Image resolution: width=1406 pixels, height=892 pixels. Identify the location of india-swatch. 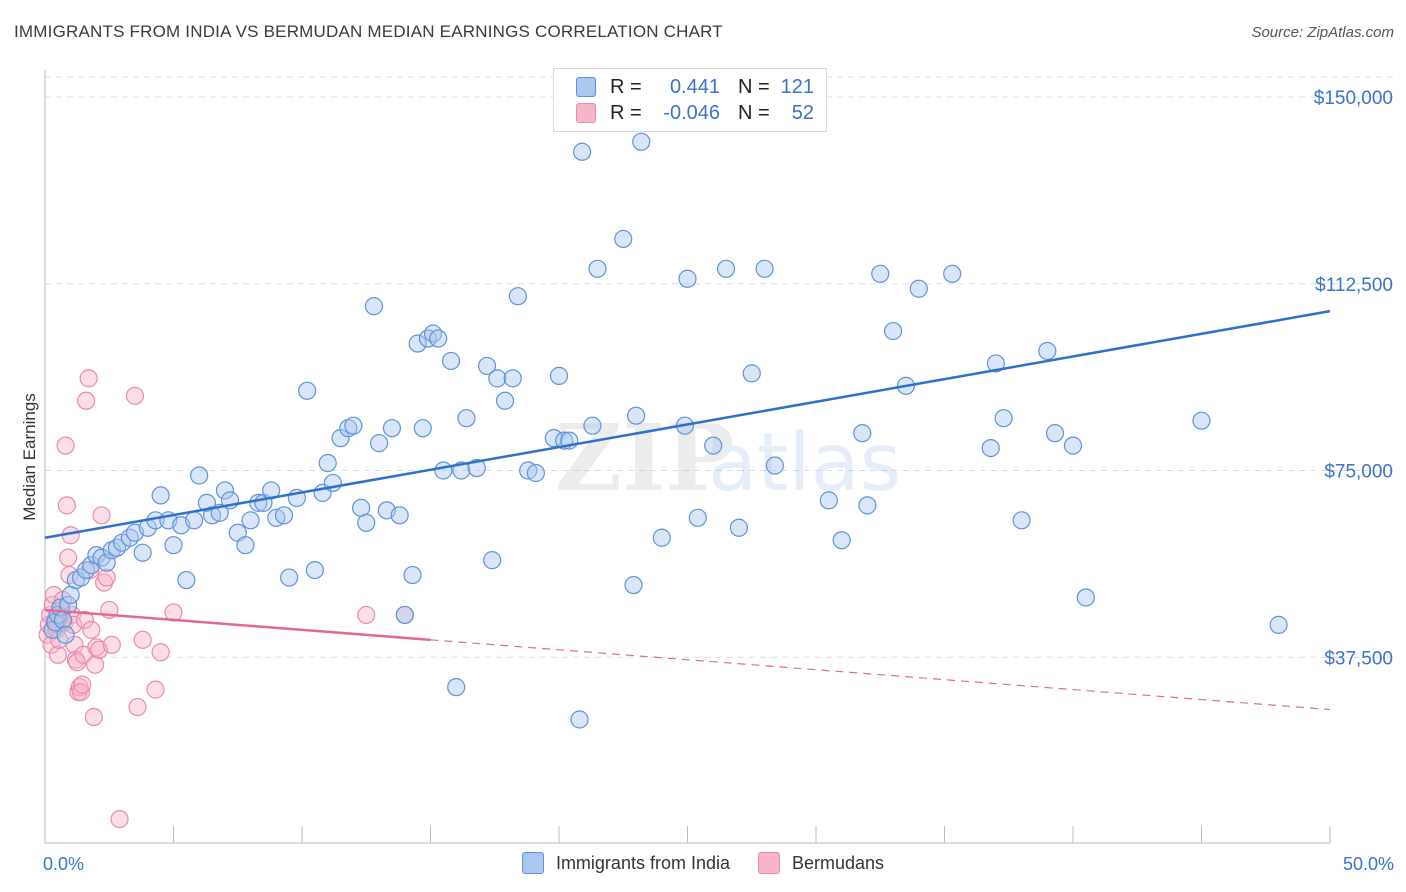
(586, 87).